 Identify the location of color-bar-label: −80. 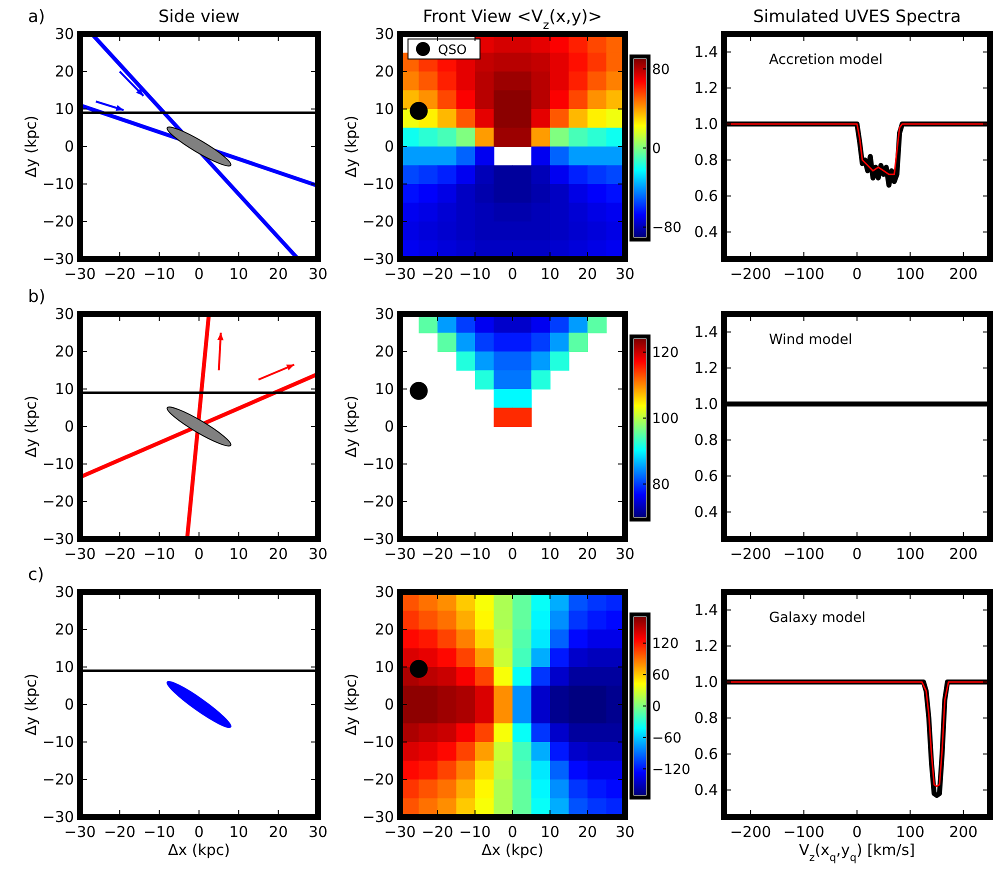
(667, 228).